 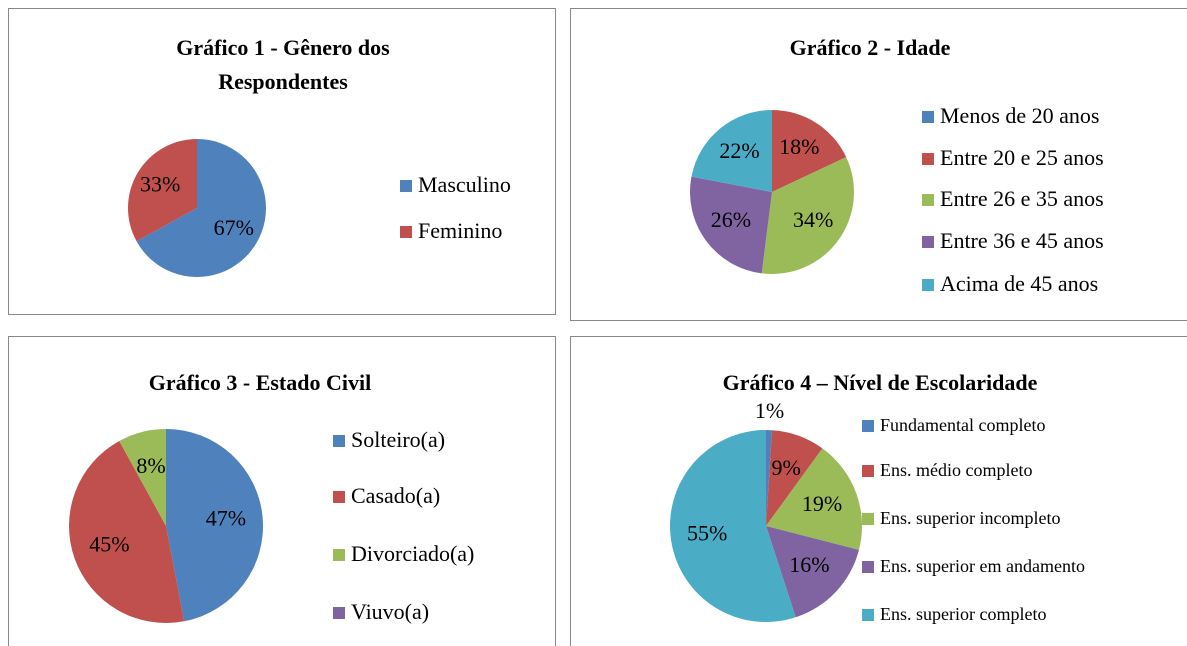 I want to click on legend-label: Ens. médio completo, so click(x=956, y=470).